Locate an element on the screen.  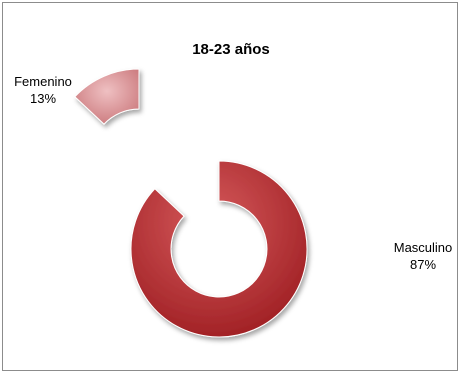
slice-label-femenino-pct: 13% is located at coordinates (43, 98).